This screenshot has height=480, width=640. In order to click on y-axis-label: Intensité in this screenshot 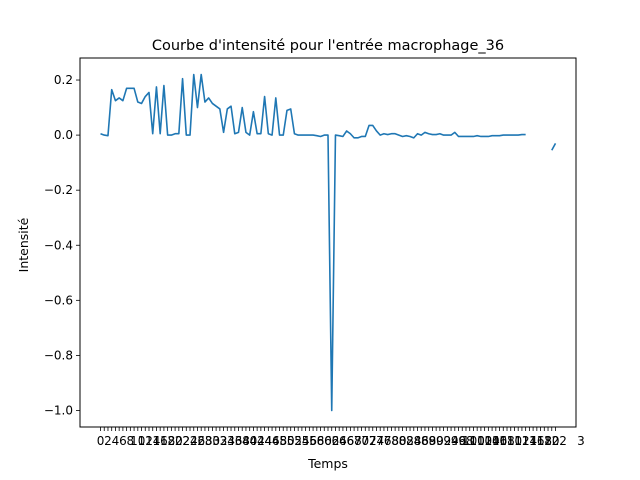, I will do `click(23, 244)`.